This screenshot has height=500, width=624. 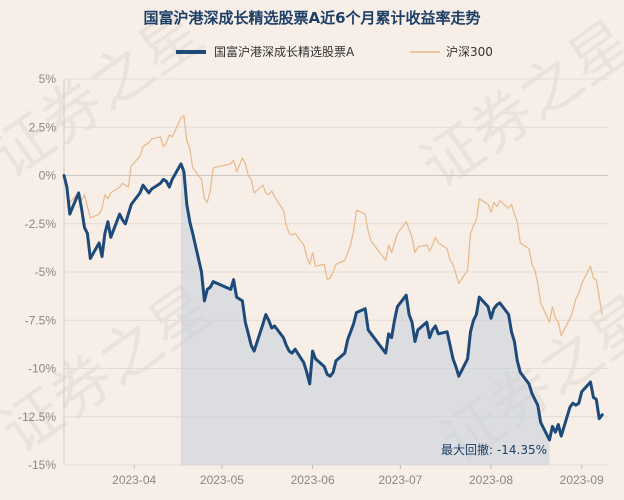 I want to click on x-tick-label: 2023-09, so click(x=582, y=480).